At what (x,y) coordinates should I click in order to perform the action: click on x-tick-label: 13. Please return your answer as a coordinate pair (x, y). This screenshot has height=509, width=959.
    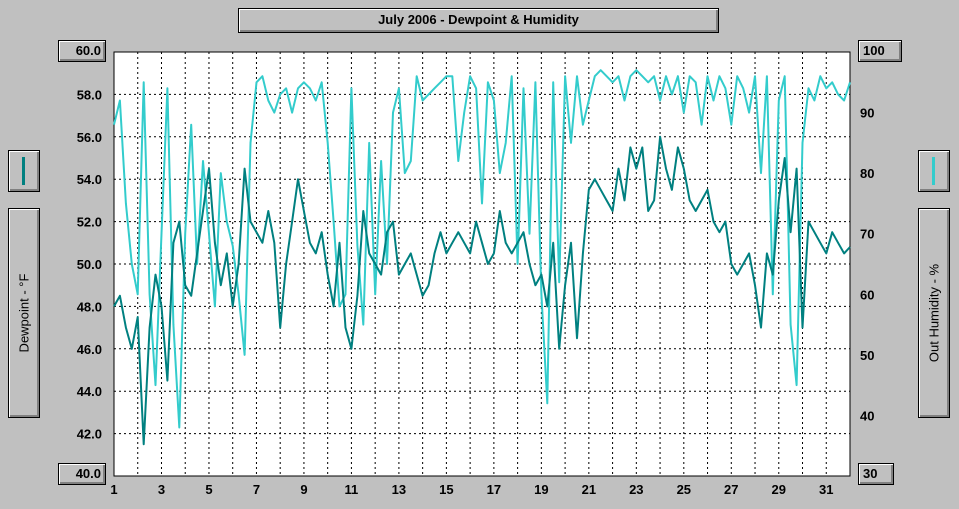
    Looking at the image, I should click on (399, 489).